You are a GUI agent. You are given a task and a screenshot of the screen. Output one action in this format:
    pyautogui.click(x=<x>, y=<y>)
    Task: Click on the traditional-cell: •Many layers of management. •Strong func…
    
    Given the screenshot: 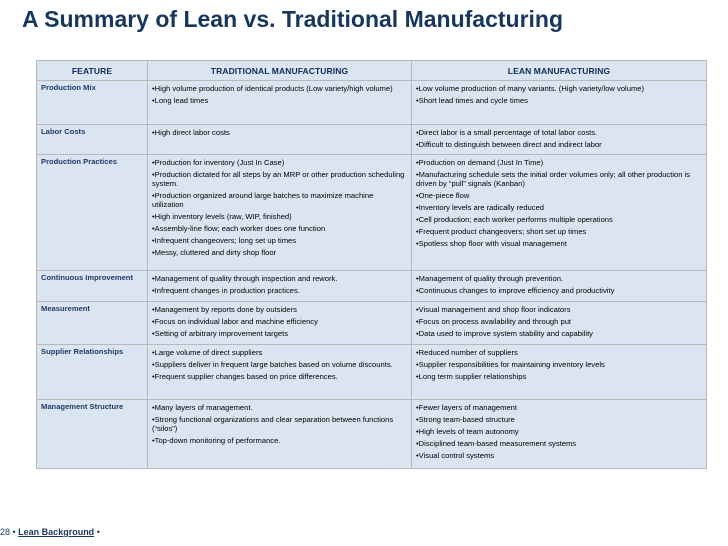 What is the action you would take?
    pyautogui.click(x=279, y=434)
    